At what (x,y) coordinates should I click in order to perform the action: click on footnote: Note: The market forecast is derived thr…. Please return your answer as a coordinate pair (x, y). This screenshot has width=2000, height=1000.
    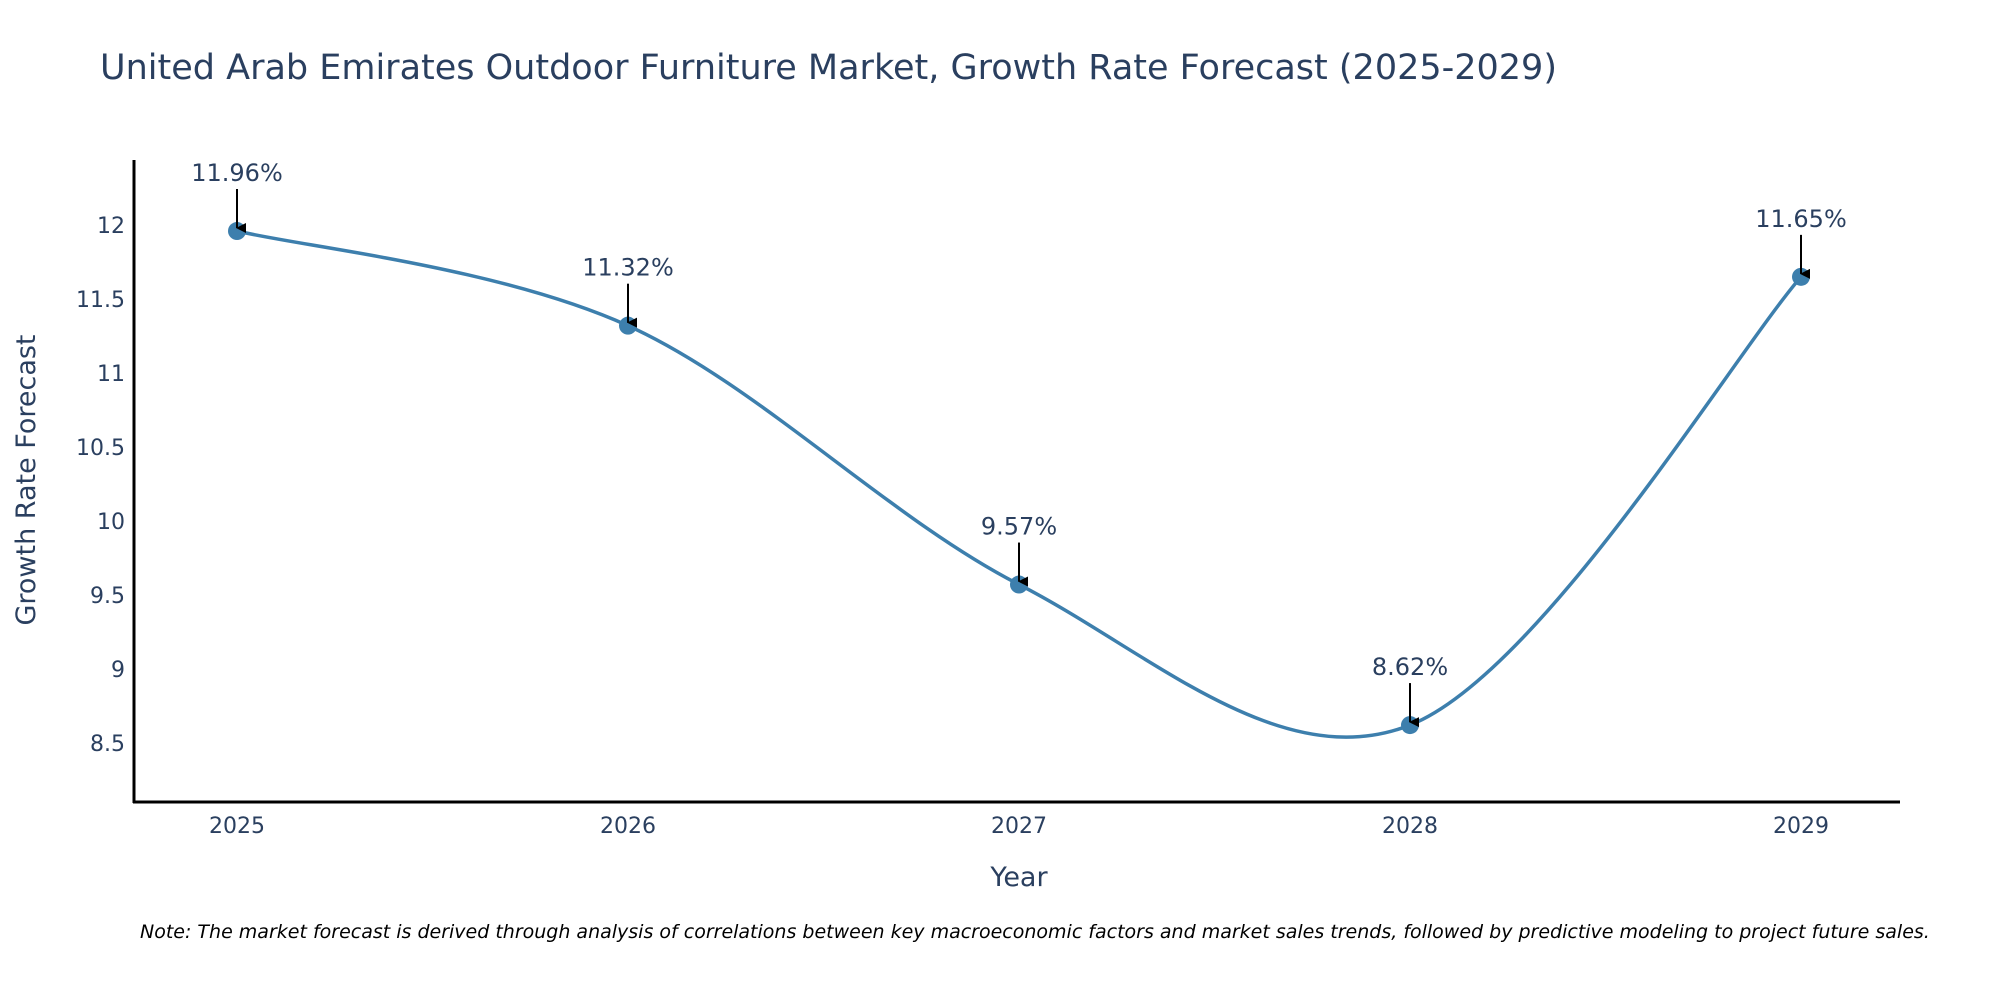
    Looking at the image, I should click on (1035, 932).